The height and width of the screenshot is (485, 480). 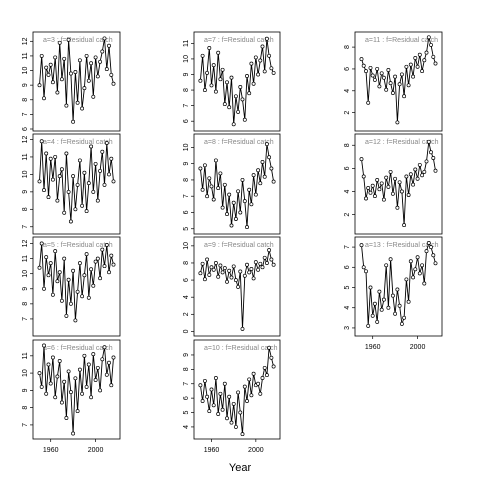 I want to click on panel-frame, so click(x=76, y=81).